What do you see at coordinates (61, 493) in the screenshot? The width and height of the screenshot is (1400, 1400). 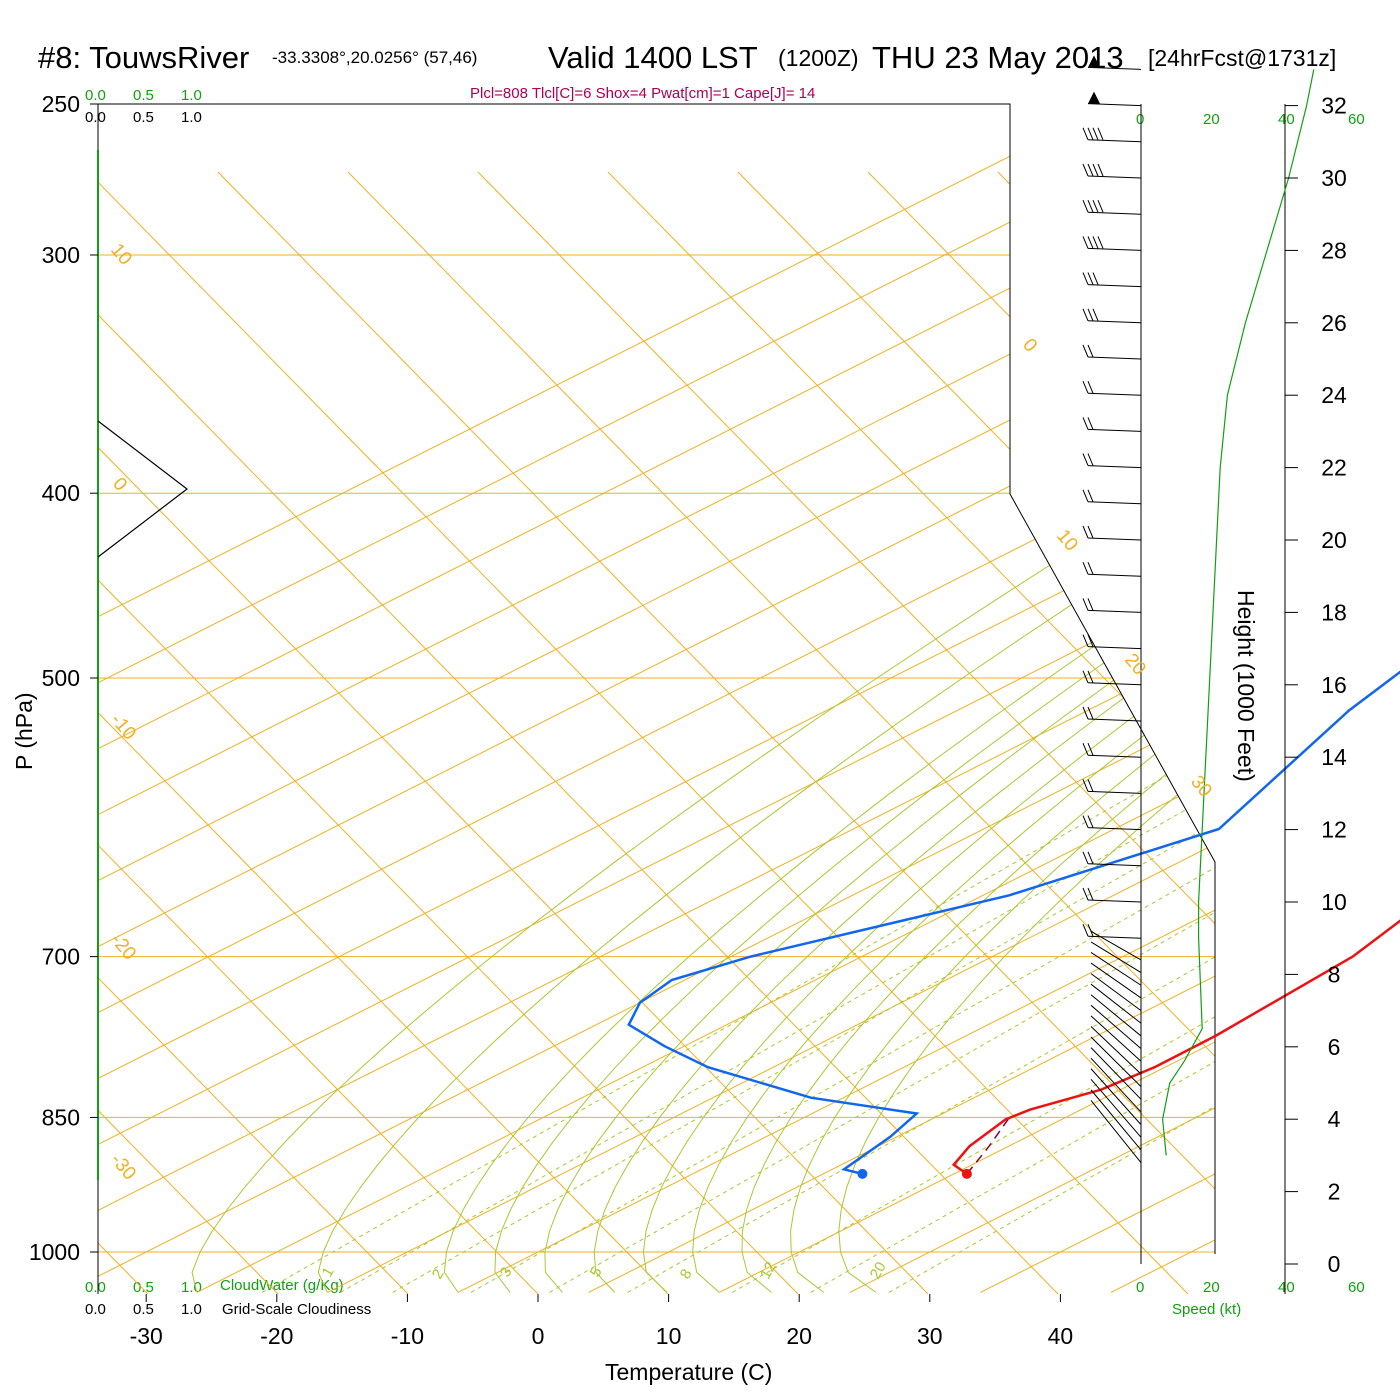 I see `pressure-tick-label: 400` at bounding box center [61, 493].